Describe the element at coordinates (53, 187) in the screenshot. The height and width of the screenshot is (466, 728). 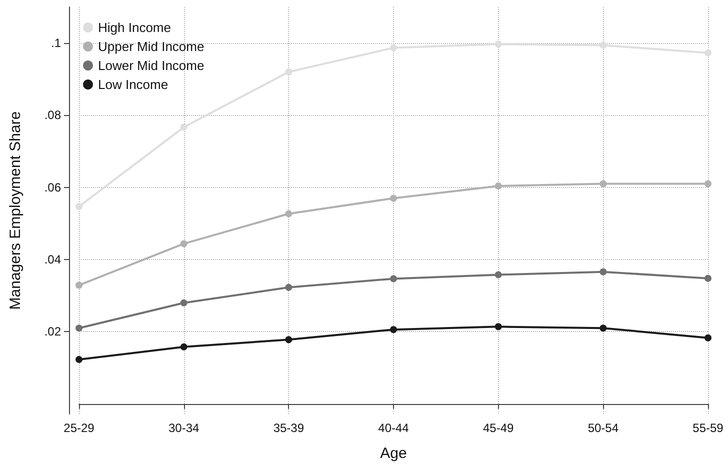
I see `y-tick-label: .06` at that location.